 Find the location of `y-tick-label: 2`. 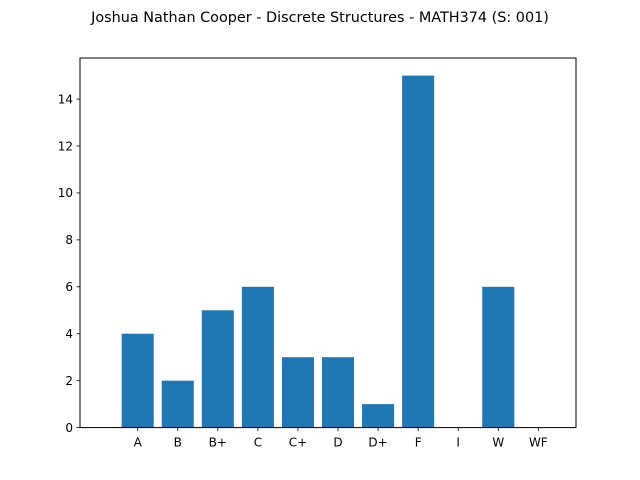

y-tick-label: 2 is located at coordinates (69, 381).